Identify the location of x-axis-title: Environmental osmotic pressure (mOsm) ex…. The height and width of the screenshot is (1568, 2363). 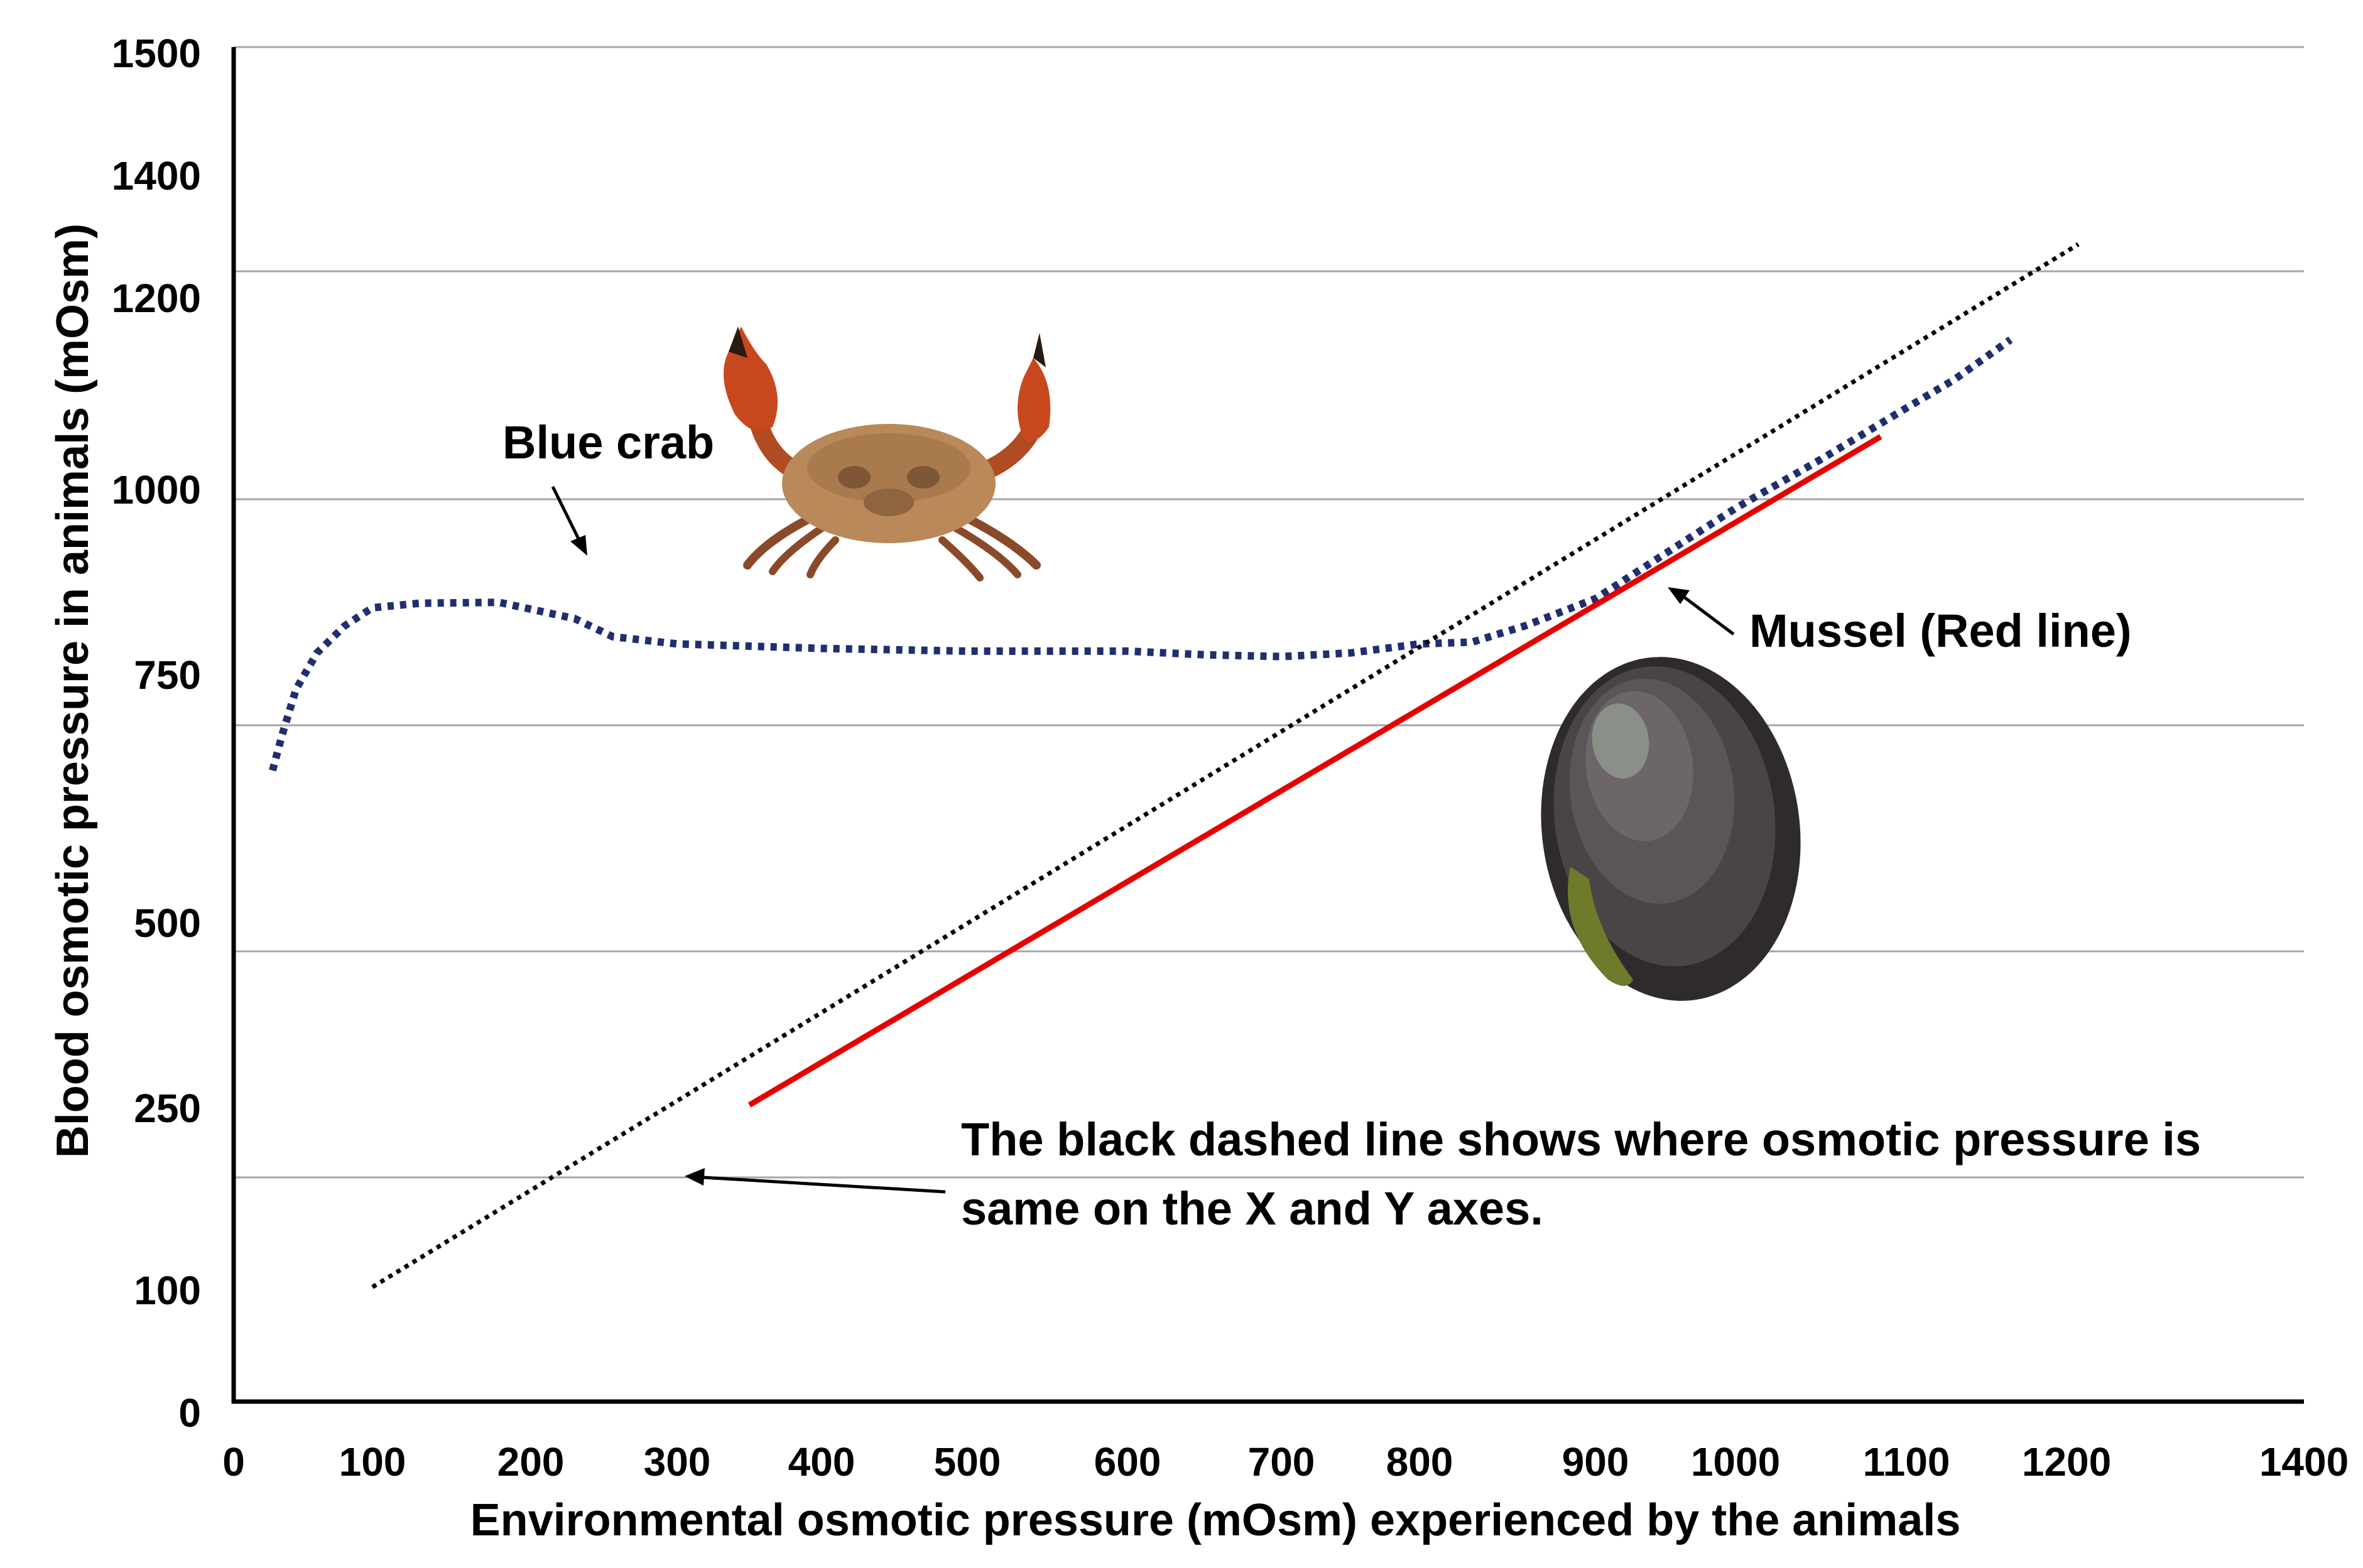
(1215, 1520).